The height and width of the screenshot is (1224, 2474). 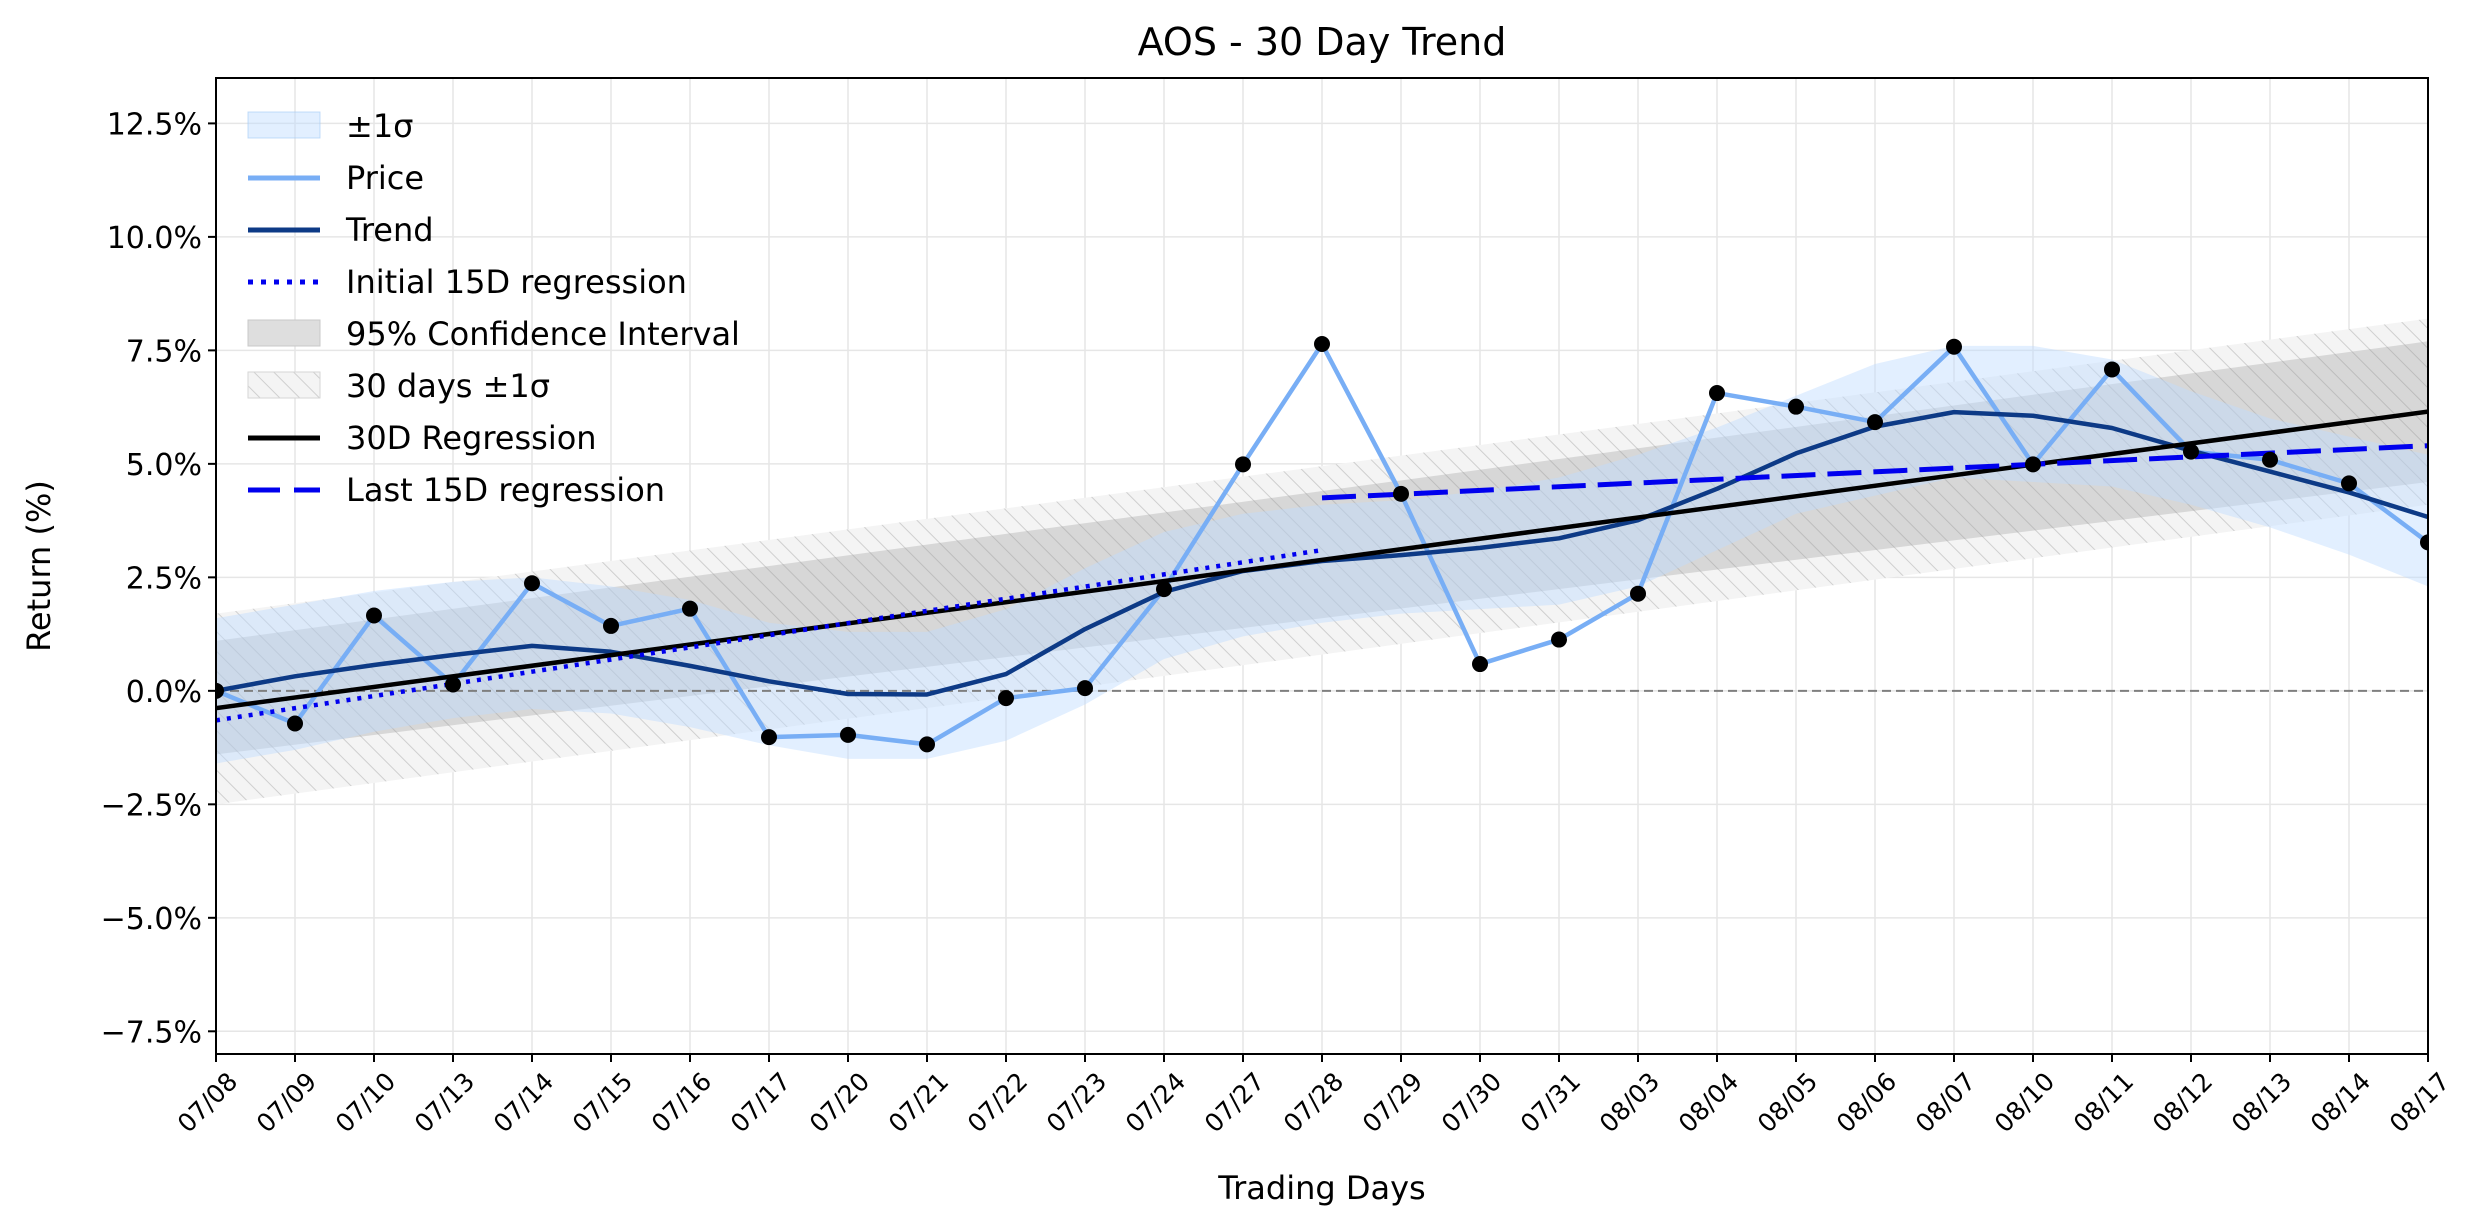 What do you see at coordinates (448, 386) in the screenshot?
I see `legend-label: 30 days ±1σ` at bounding box center [448, 386].